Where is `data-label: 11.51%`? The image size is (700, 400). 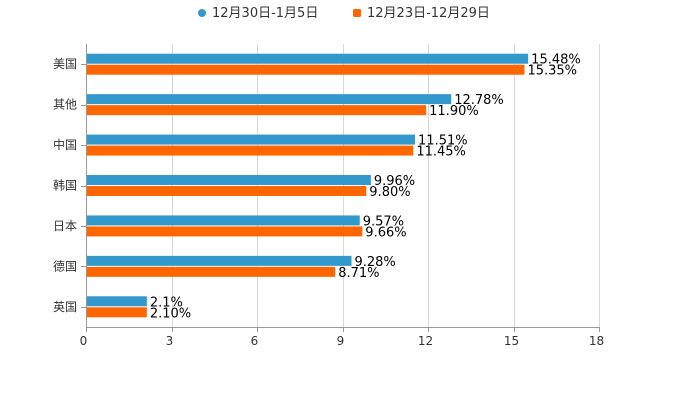 data-label: 11.51% is located at coordinates (443, 141).